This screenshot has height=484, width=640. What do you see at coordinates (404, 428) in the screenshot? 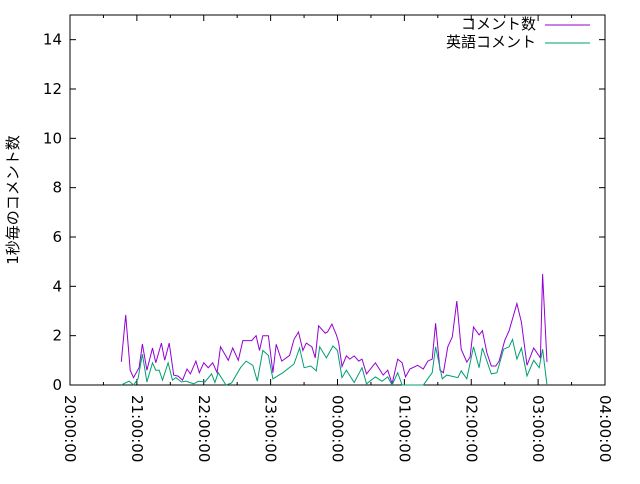
I see `x-tick-label: 01:00:00` at bounding box center [404, 428].